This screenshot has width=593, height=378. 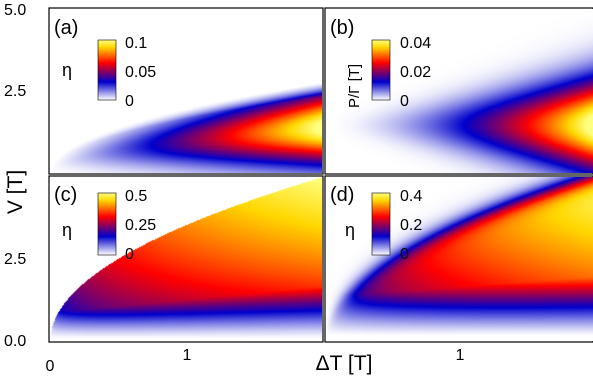 What do you see at coordinates (140, 72) in the screenshot?
I see `panel-a-colorbar-tick-mid: 0.05` at bounding box center [140, 72].